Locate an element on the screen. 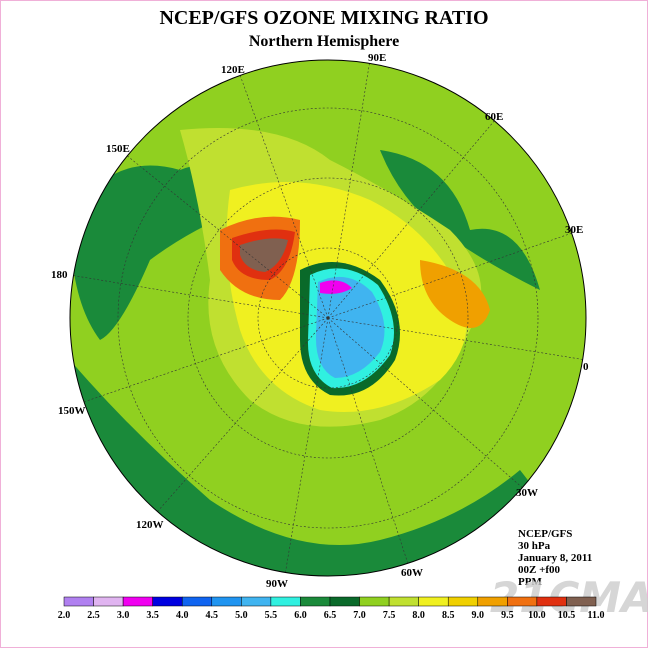 This screenshot has height=648, width=648. lon-label: 180 is located at coordinates (59, 275).